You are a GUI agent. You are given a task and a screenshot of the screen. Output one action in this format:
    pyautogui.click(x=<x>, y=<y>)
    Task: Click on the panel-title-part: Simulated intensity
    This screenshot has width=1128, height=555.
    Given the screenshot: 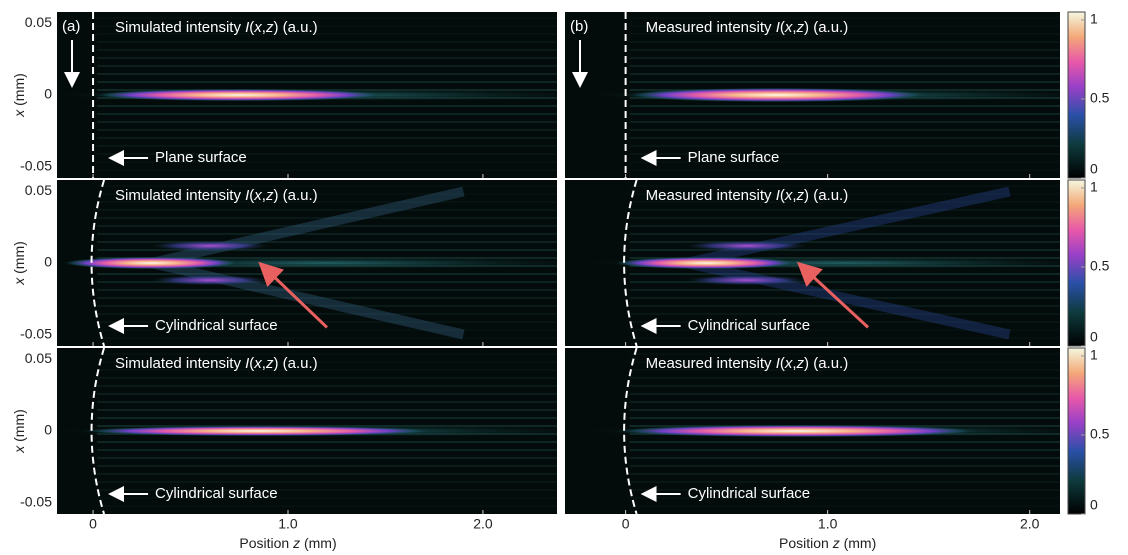 What is the action you would take?
    pyautogui.click(x=180, y=363)
    